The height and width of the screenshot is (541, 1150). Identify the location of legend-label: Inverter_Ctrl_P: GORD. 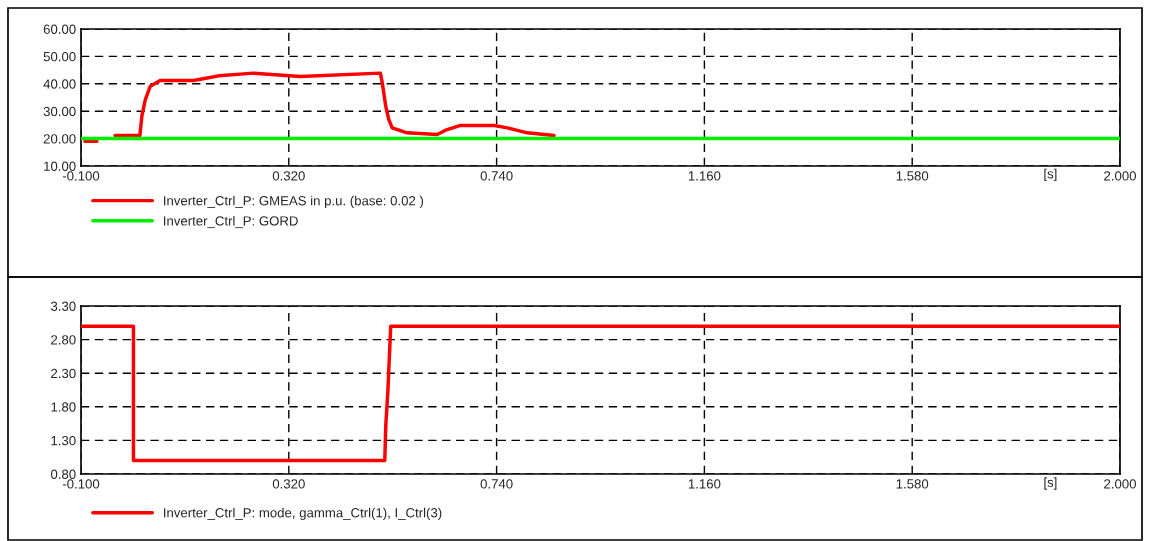
(231, 222).